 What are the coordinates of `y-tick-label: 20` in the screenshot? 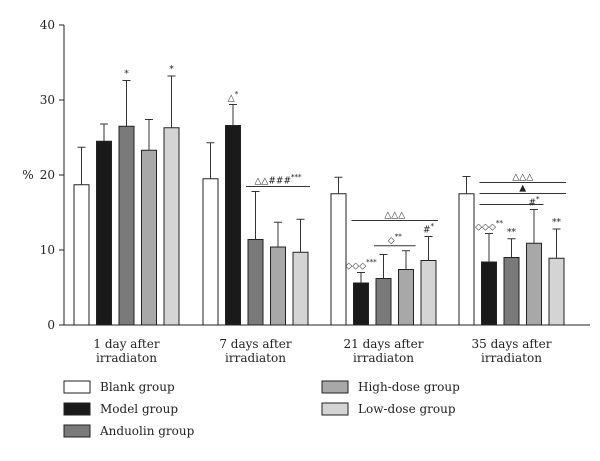 It's located at (47, 175).